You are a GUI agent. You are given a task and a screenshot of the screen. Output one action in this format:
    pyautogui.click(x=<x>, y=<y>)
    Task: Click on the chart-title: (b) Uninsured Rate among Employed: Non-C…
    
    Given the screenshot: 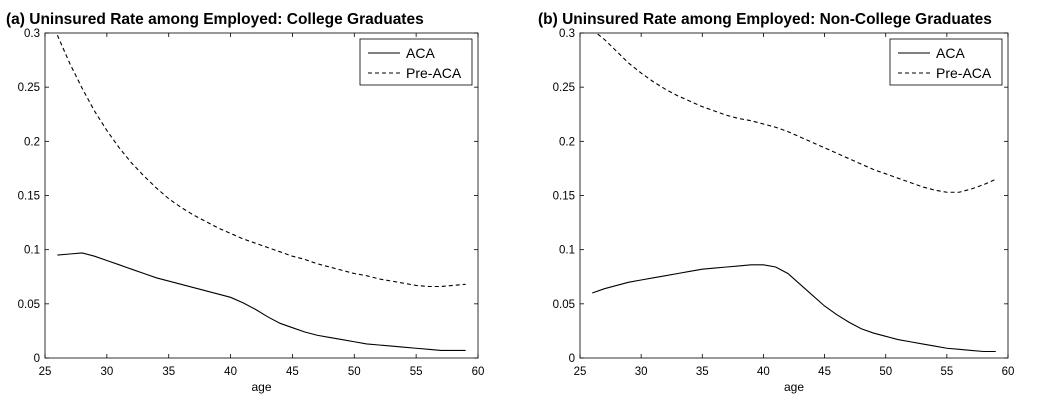 What is the action you would take?
    pyautogui.click(x=765, y=19)
    